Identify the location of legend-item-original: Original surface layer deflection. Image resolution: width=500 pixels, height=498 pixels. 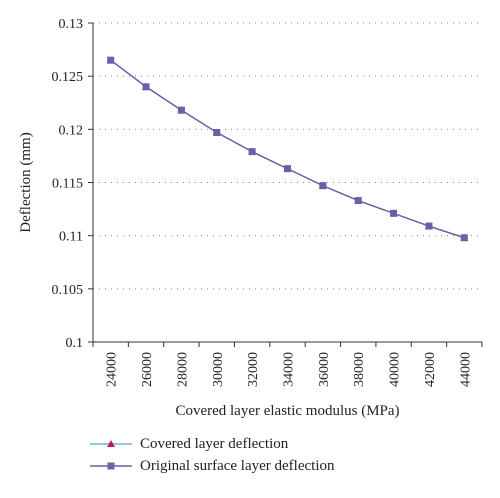
(212, 466).